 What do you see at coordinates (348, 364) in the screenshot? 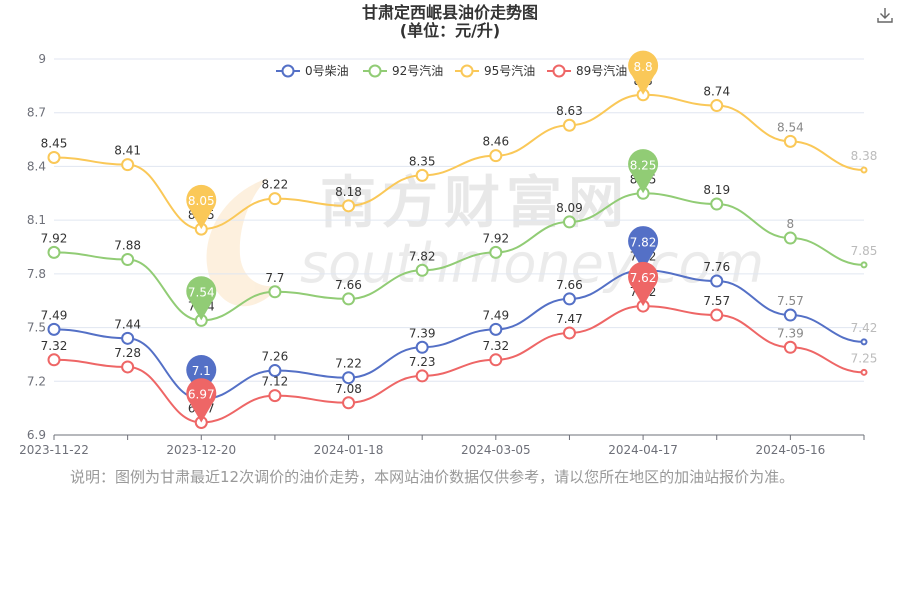
I see `data-label: 7.22` at bounding box center [348, 364].